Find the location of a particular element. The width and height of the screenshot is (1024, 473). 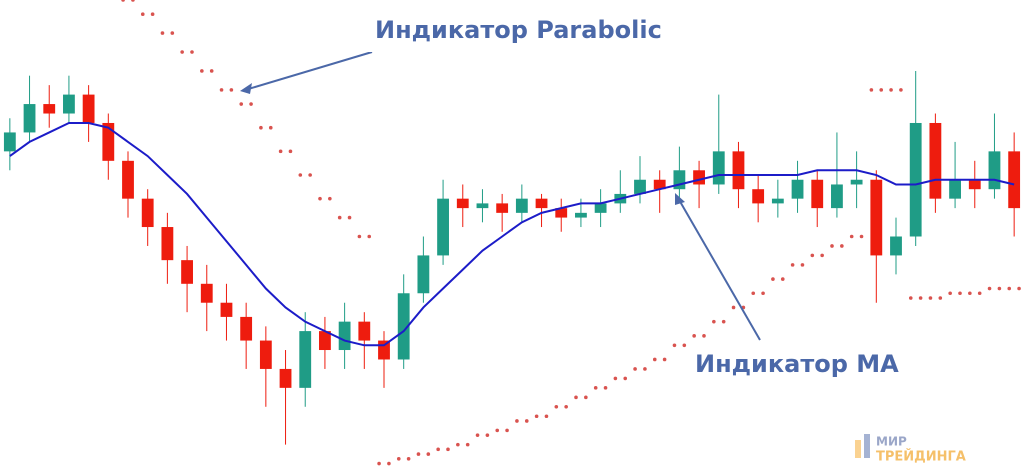

arrow-head is located at coordinates (246, 88).